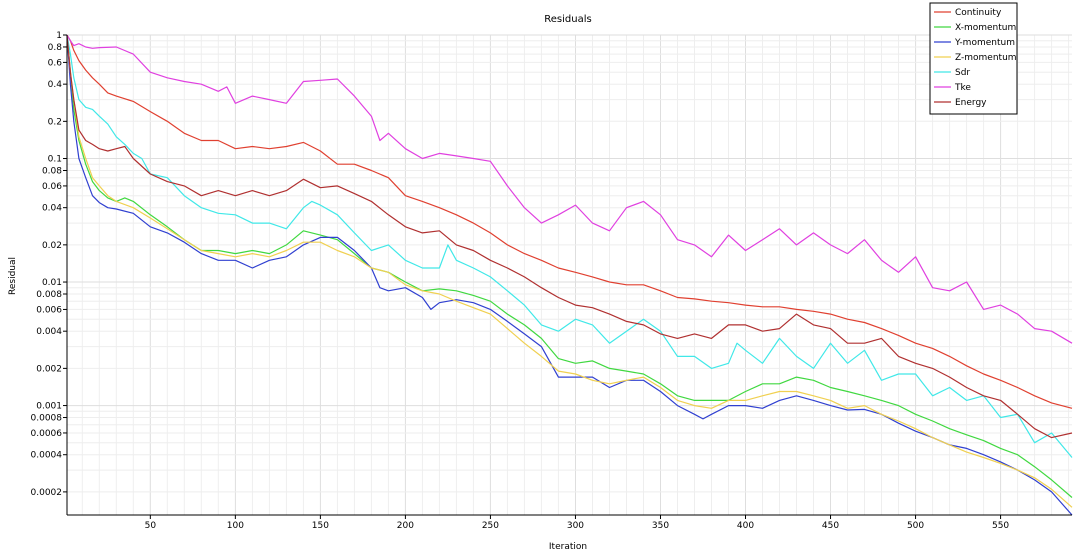 Image resolution: width=1080 pixels, height=555 pixels. What do you see at coordinates (490, 526) in the screenshot?
I see `x-tick-label: 250` at bounding box center [490, 526].